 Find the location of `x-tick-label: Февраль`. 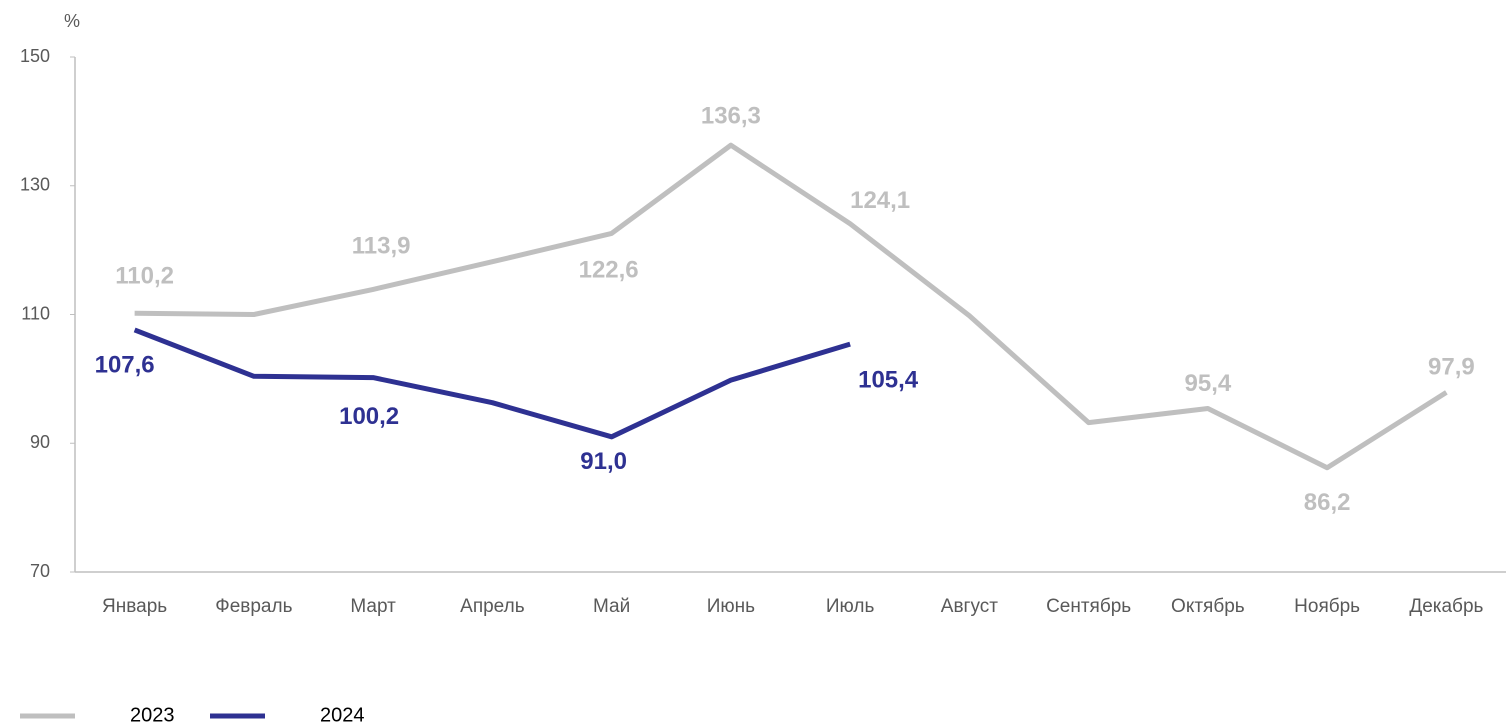

x-tick-label: Февраль is located at coordinates (253, 606).